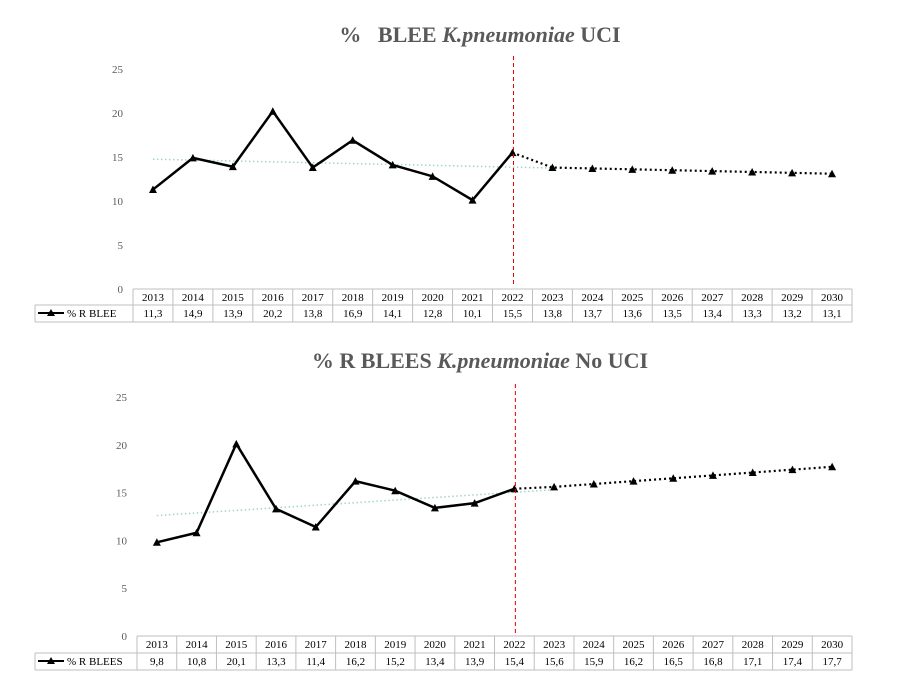  I want to click on data-label: 14,9, so click(193, 314).